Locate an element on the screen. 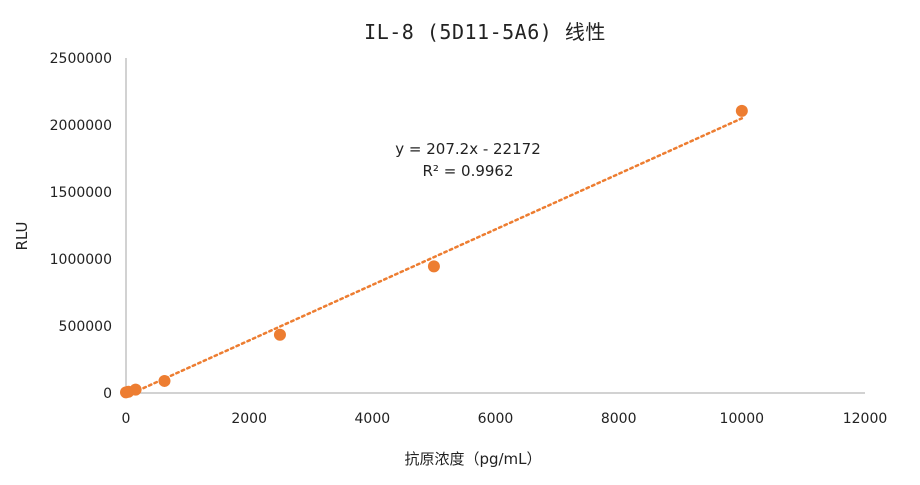 The height and width of the screenshot is (485, 920). x-tick-label: 2000 is located at coordinates (249, 419).